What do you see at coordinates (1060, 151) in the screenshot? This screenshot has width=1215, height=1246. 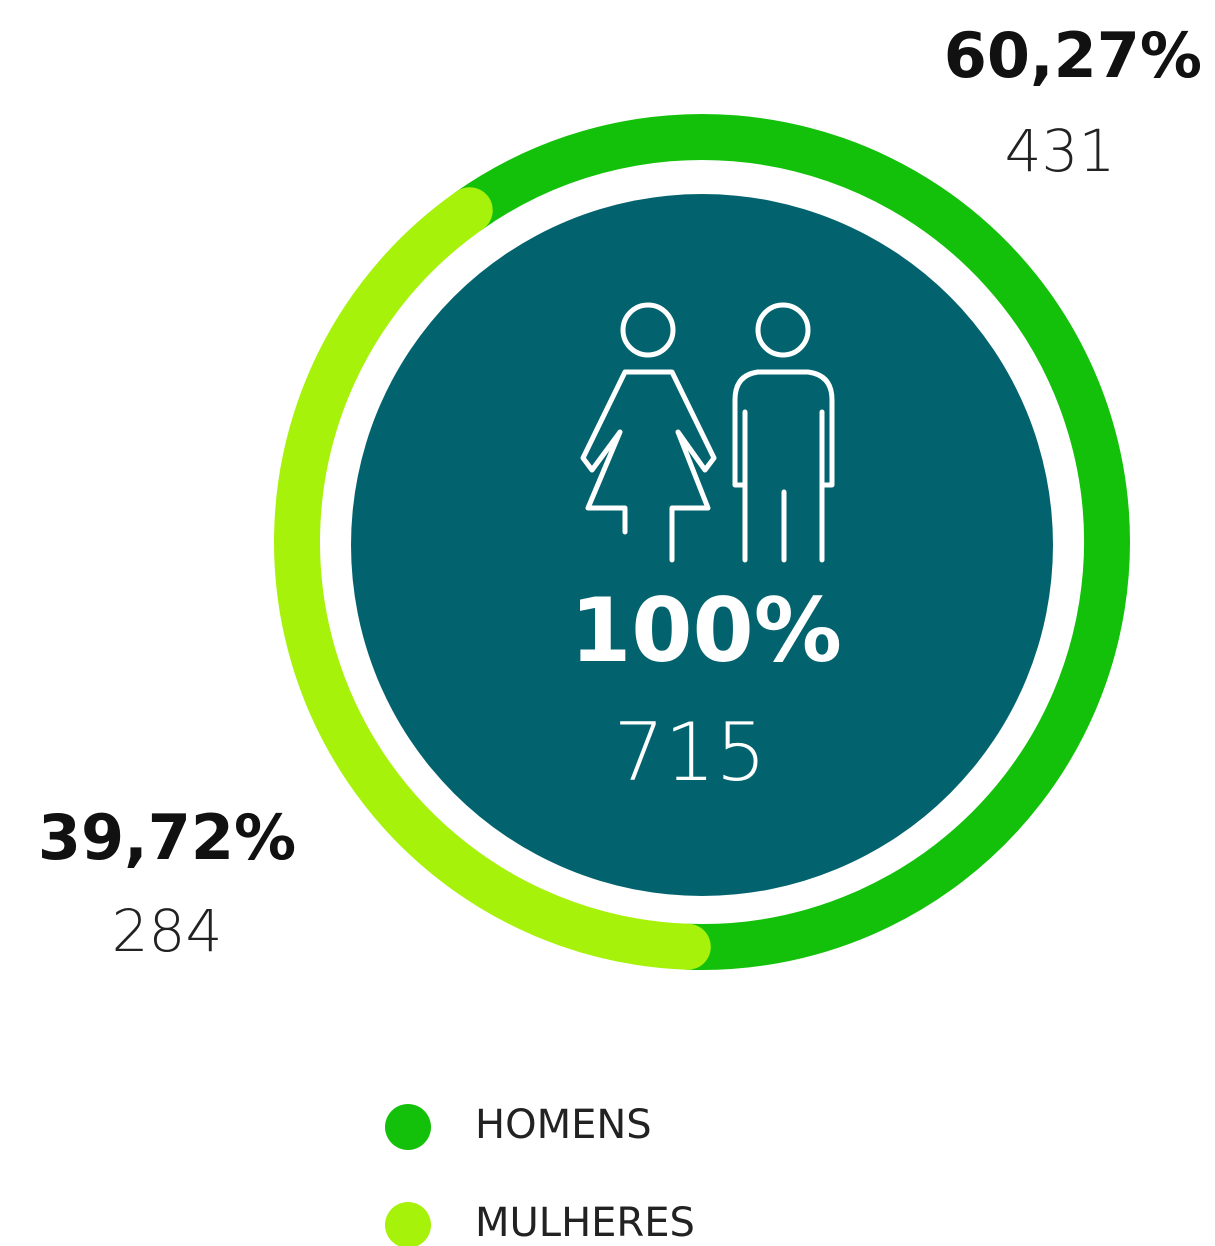 I see `value-label: 431` at bounding box center [1060, 151].